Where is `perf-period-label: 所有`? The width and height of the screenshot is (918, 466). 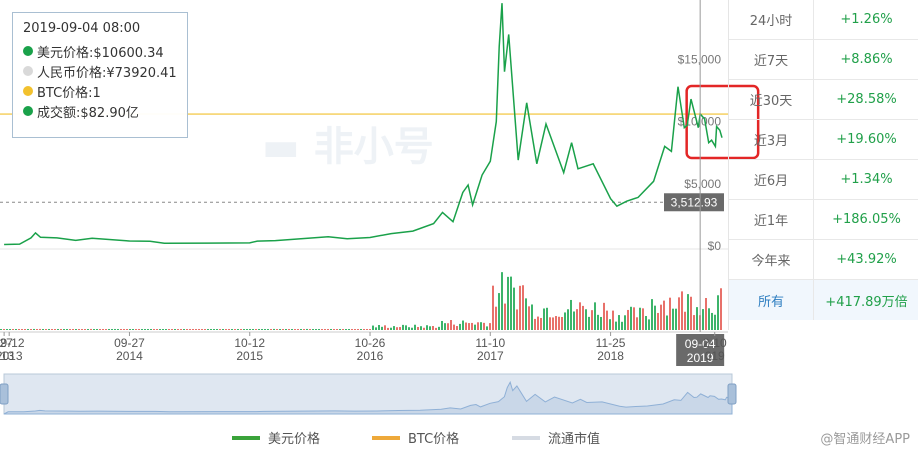
perf-period-label: 所有 is located at coordinates (771, 300).